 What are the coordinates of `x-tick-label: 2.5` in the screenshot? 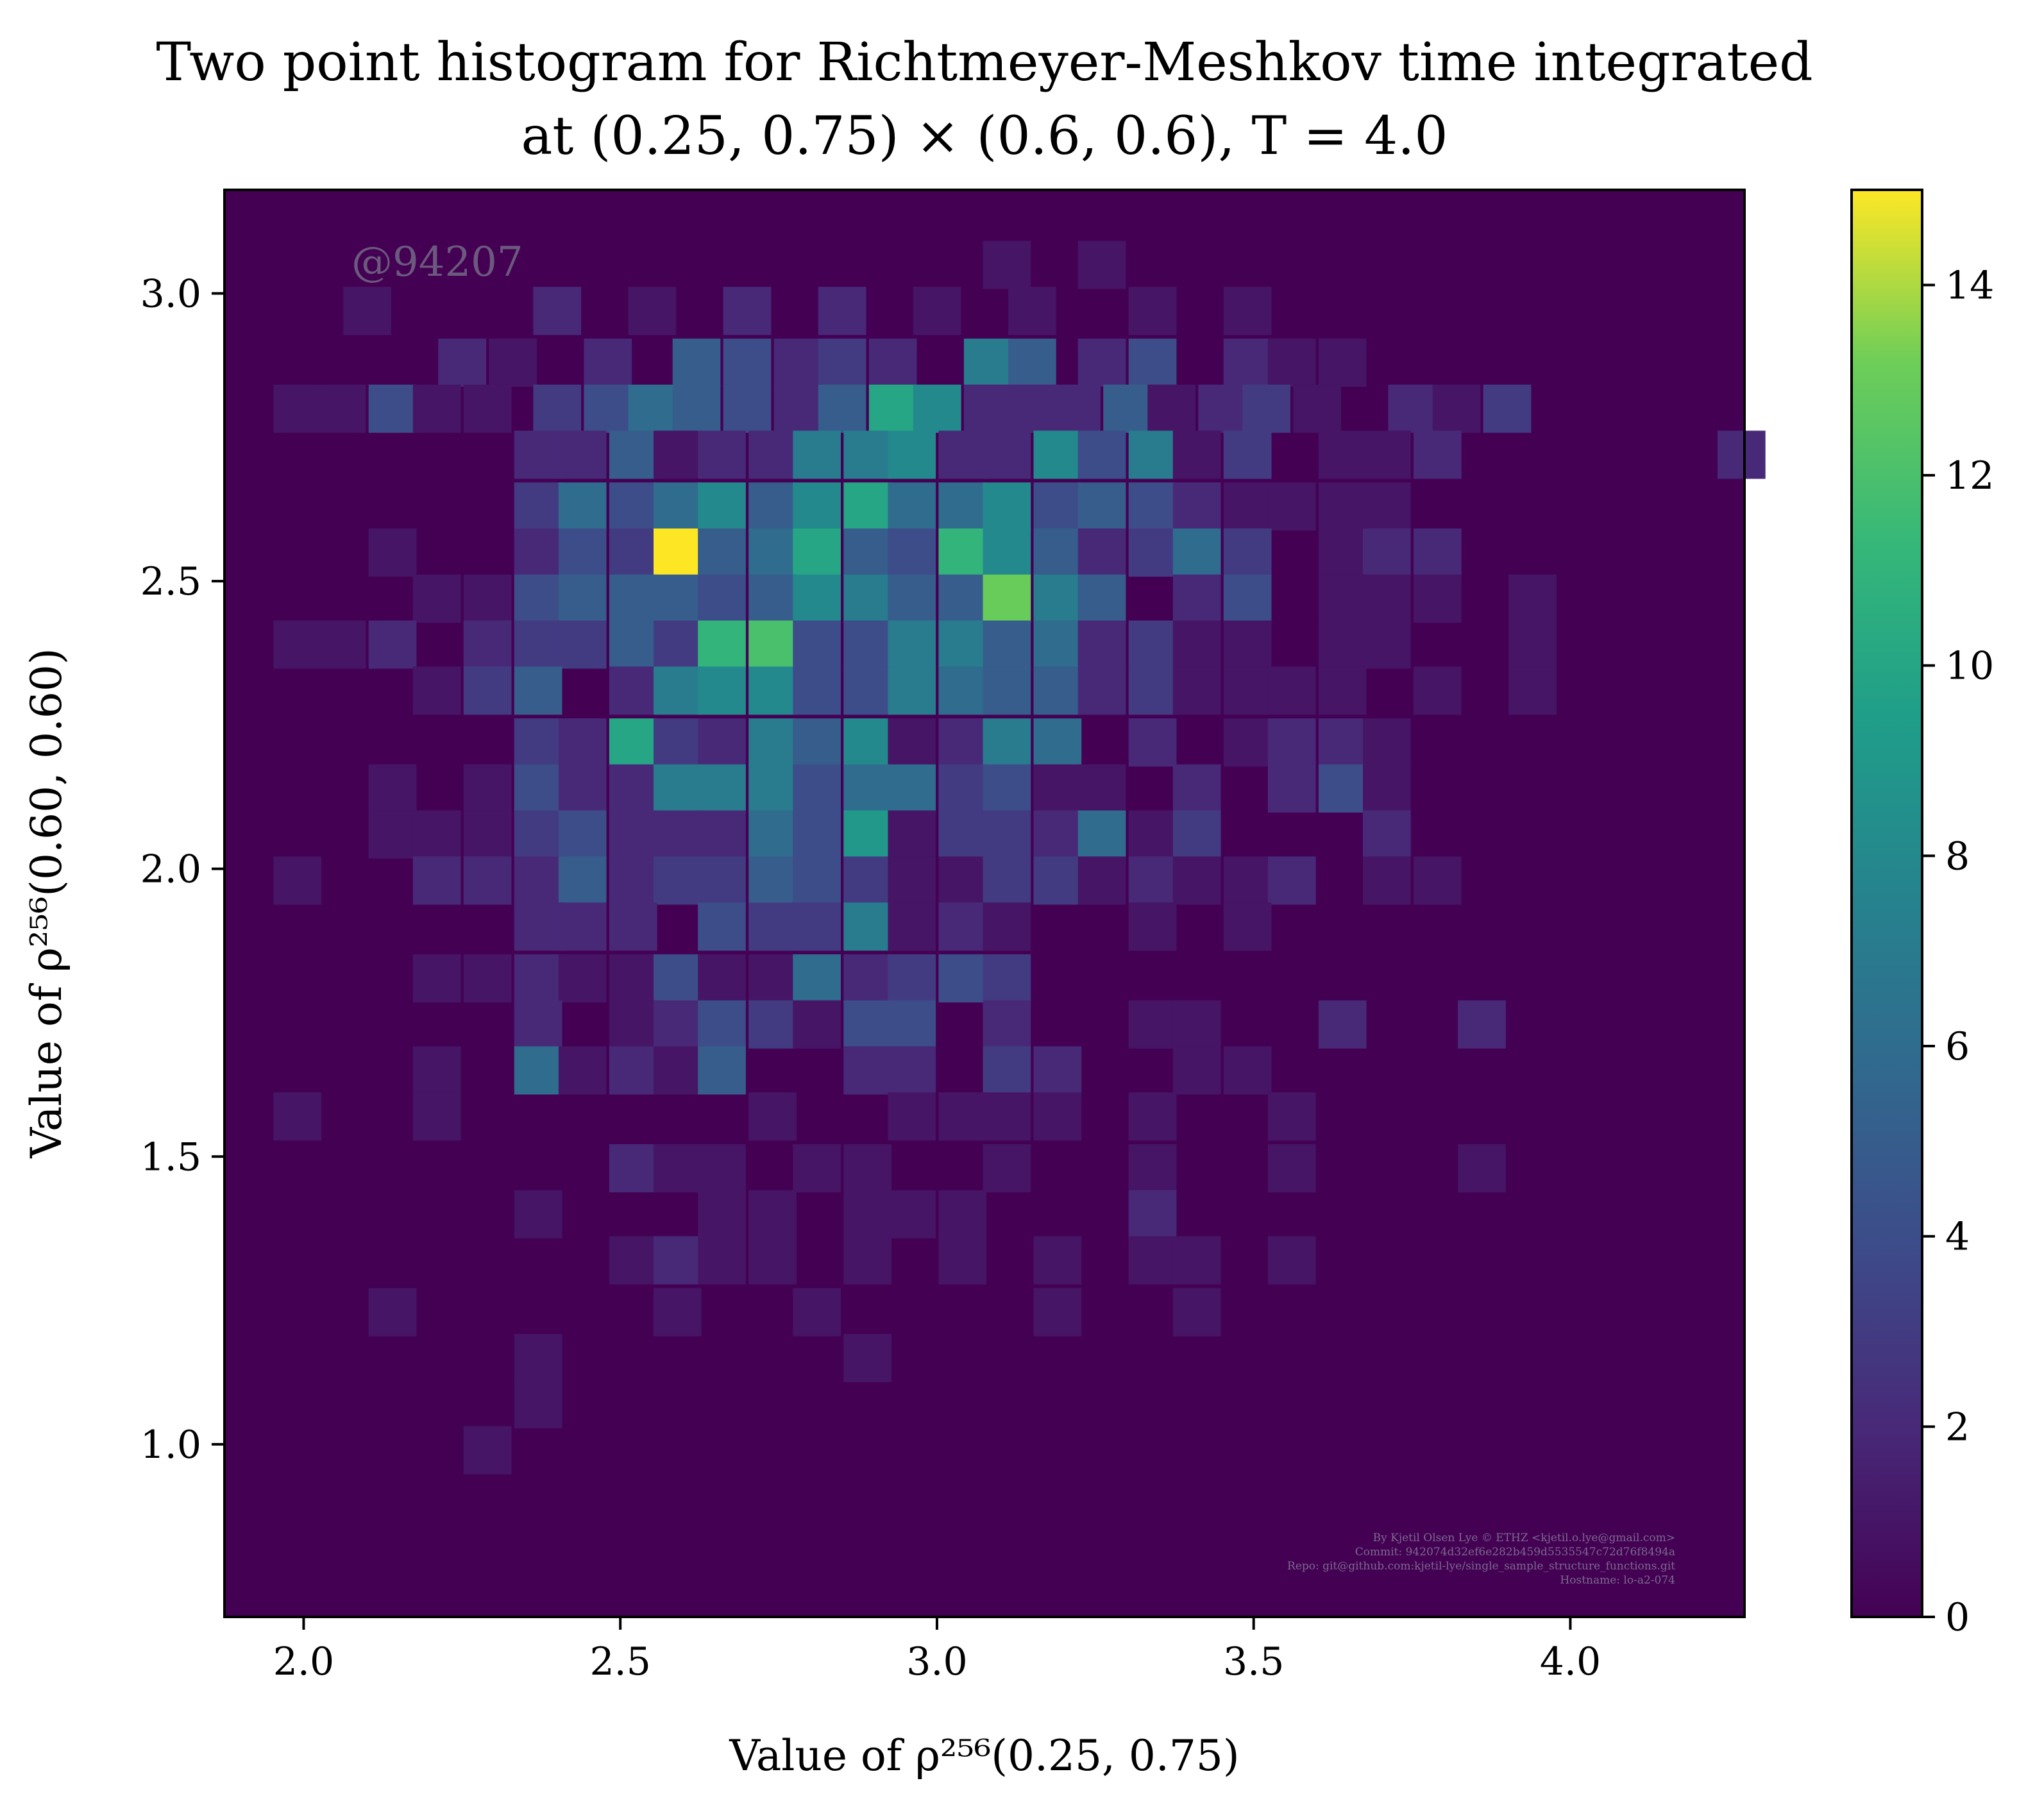 It's located at (620, 1661).